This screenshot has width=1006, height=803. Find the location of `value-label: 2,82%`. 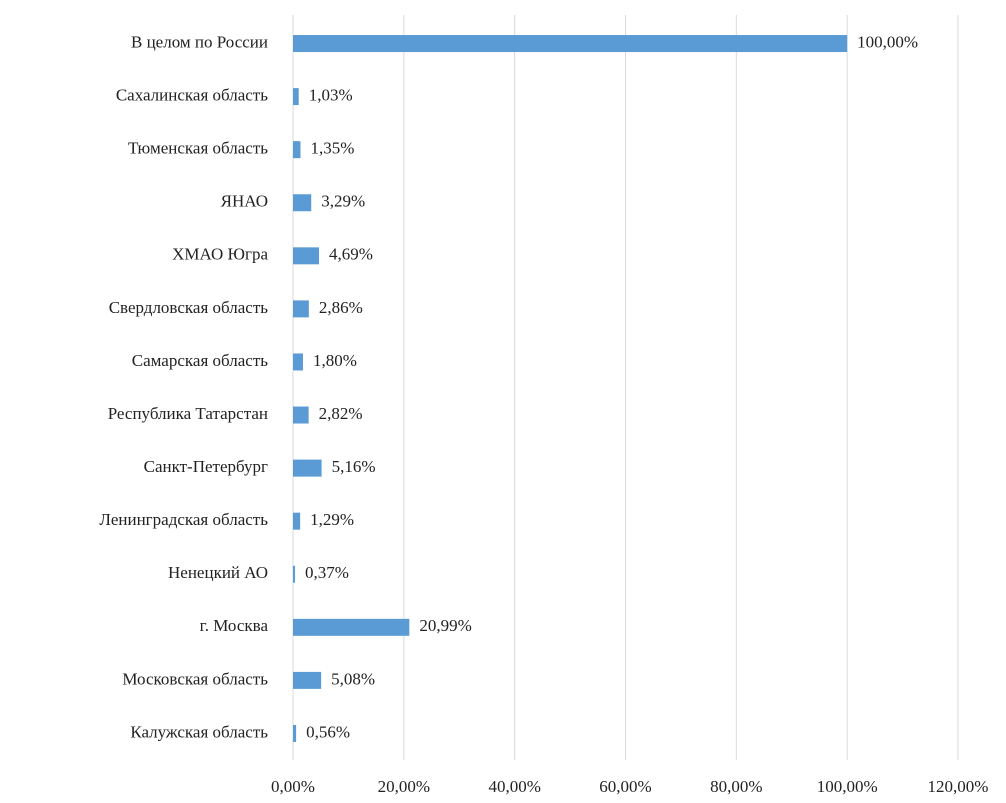

value-label: 2,82% is located at coordinates (341, 413).